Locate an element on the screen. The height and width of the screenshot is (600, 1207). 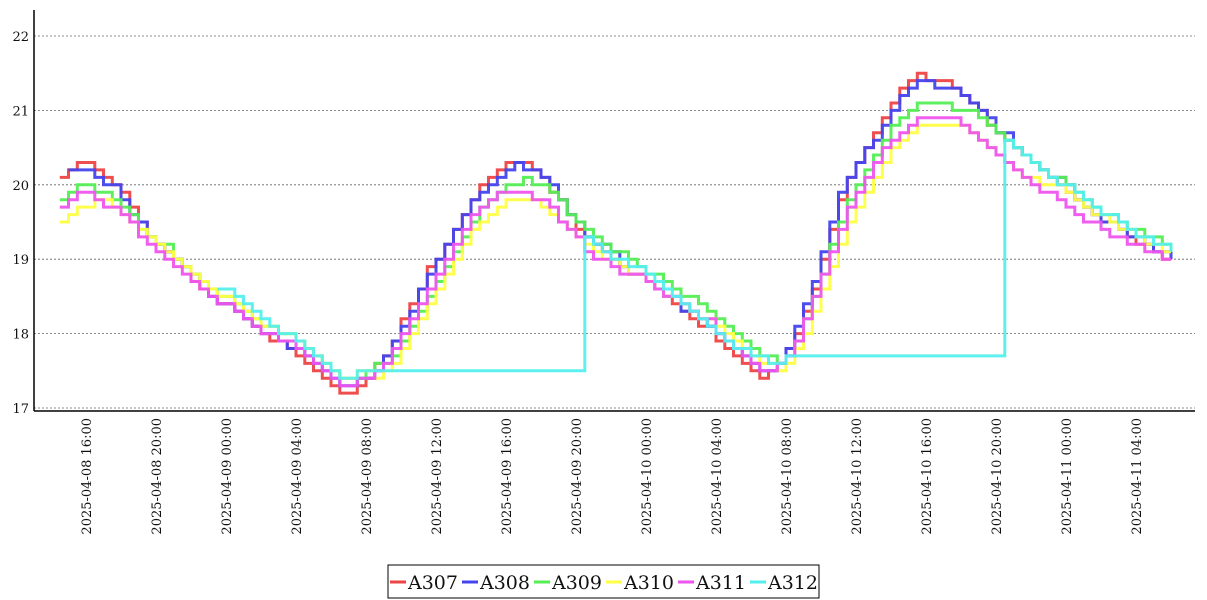
y-tick-label: 19 is located at coordinates (20, 260).